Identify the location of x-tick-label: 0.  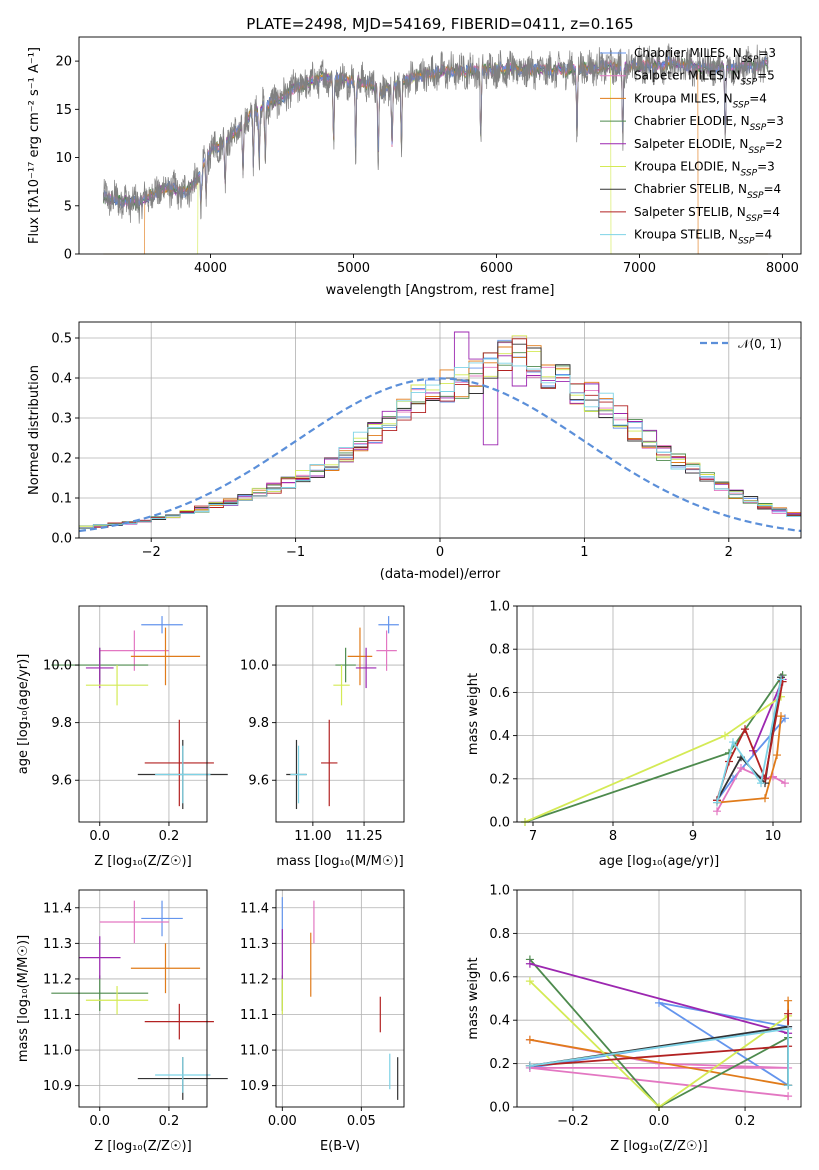
(440, 552).